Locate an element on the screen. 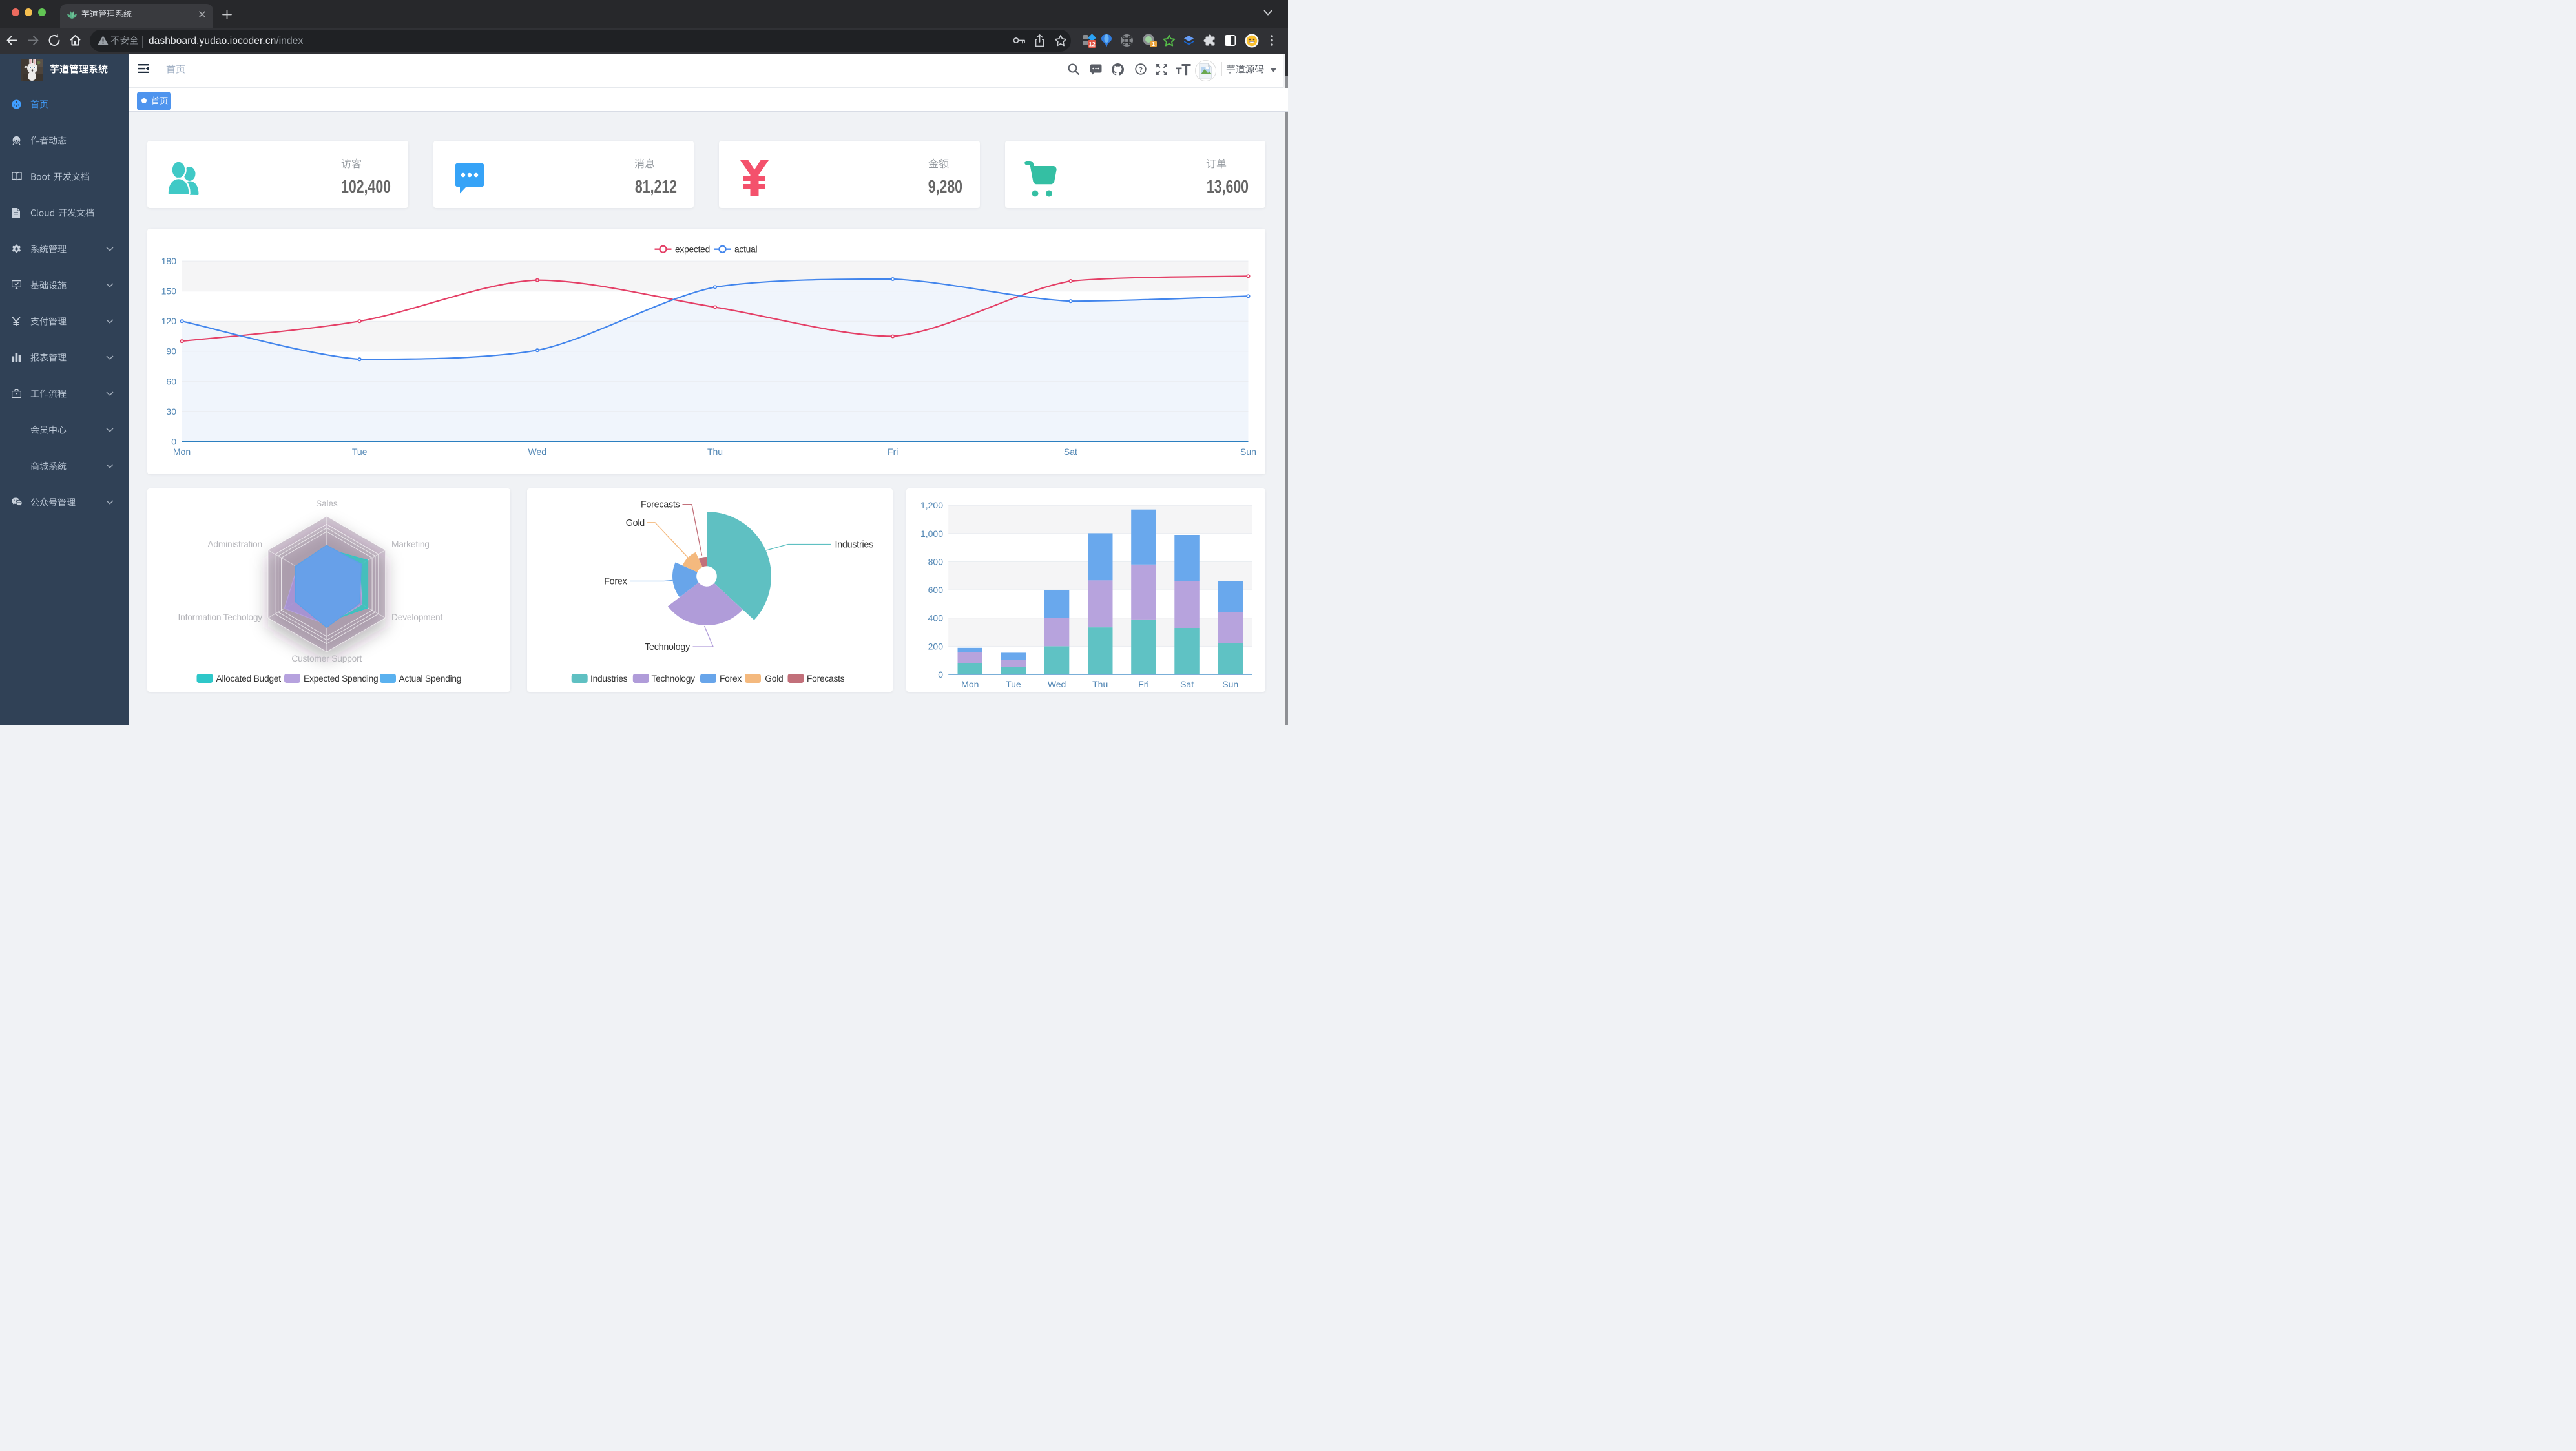 The image size is (2576, 1451). svg-text: actual is located at coordinates (746, 250).